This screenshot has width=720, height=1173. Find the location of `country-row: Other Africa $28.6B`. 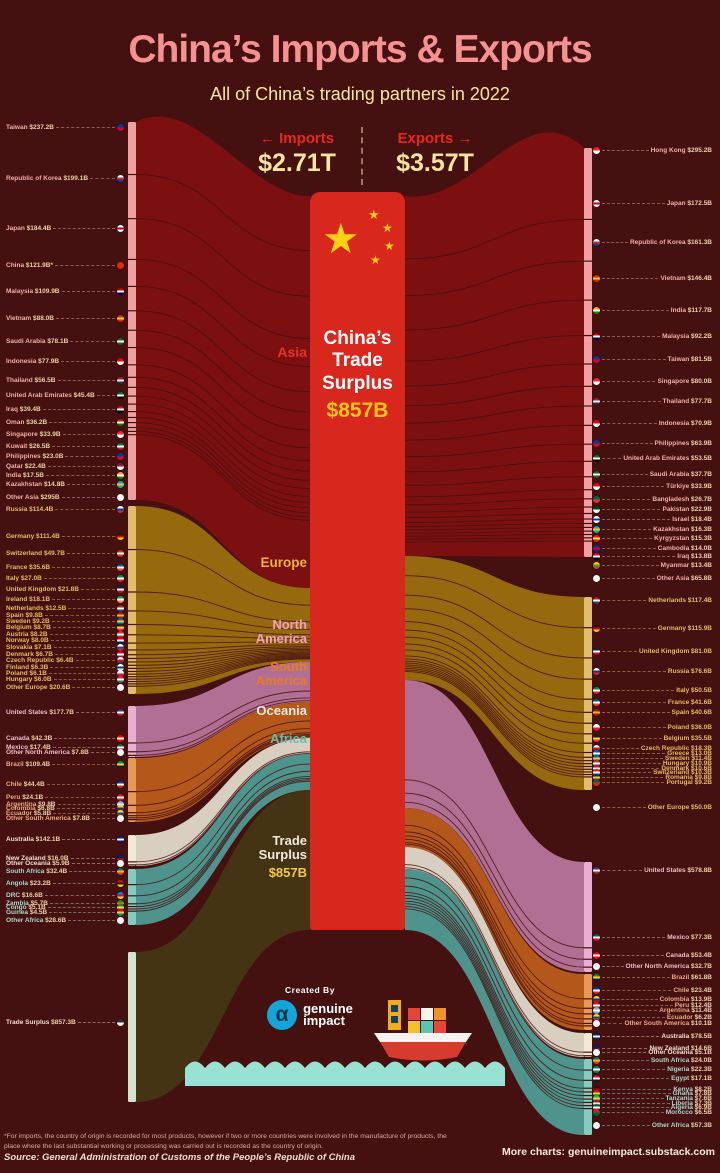

country-row: Other Africa $28.6B is located at coordinates (65, 920).